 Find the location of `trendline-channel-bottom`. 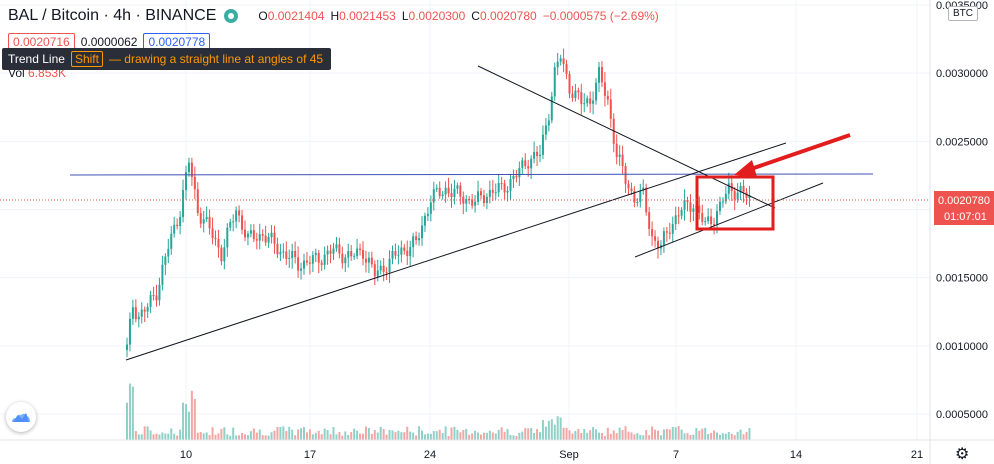

trendline-channel-bottom is located at coordinates (729, 220).